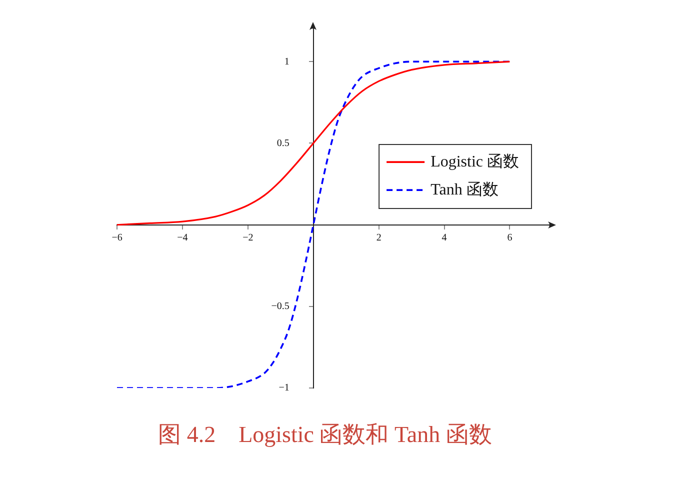 This screenshot has width=692, height=483. I want to click on y-tick-label: −1, so click(284, 388).